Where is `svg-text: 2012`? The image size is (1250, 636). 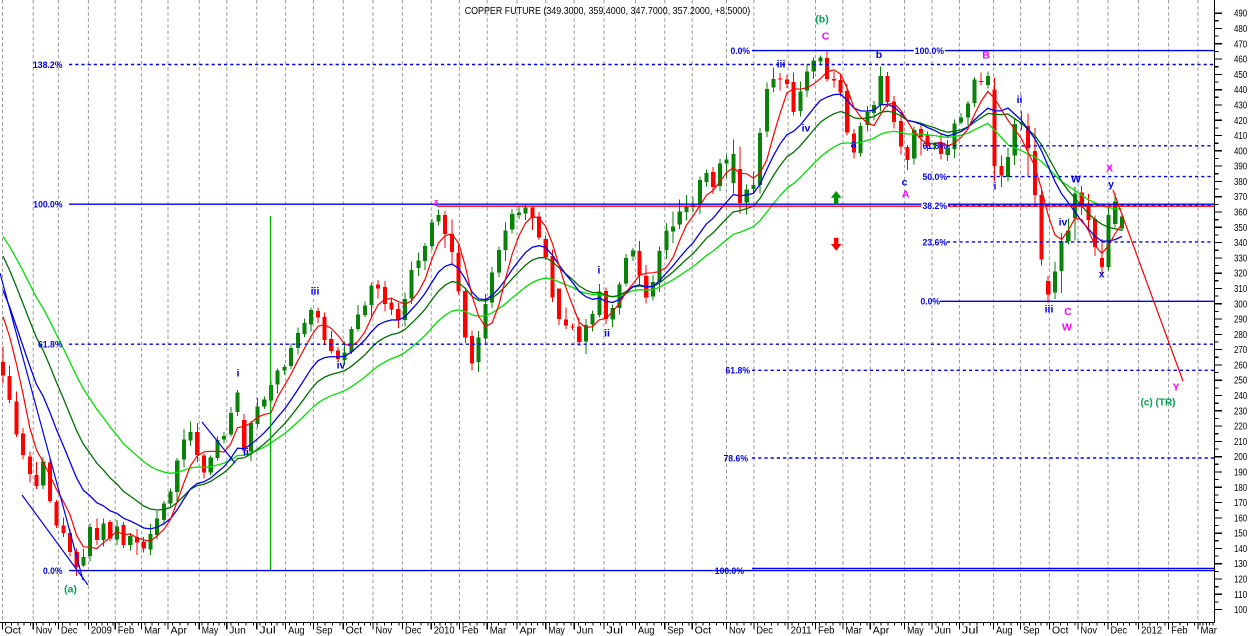
svg-text: 2012 is located at coordinates (1151, 631).